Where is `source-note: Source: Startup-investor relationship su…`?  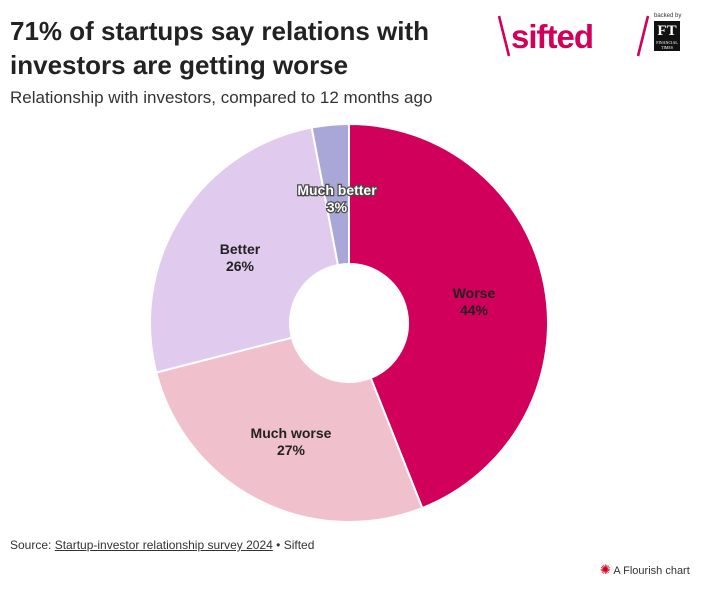
source-note: Source: Startup-investor relationship su… is located at coordinates (162, 545).